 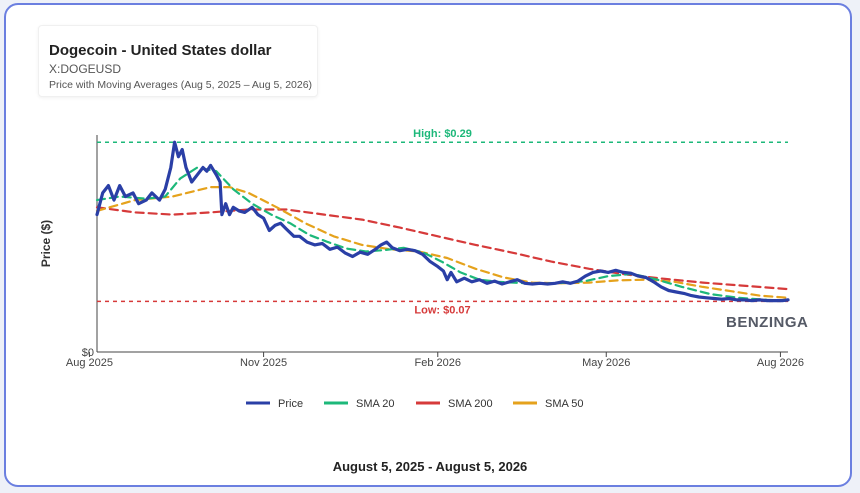 What do you see at coordinates (46, 243) in the screenshot?
I see `y-axis-label: Price ($)` at bounding box center [46, 243].